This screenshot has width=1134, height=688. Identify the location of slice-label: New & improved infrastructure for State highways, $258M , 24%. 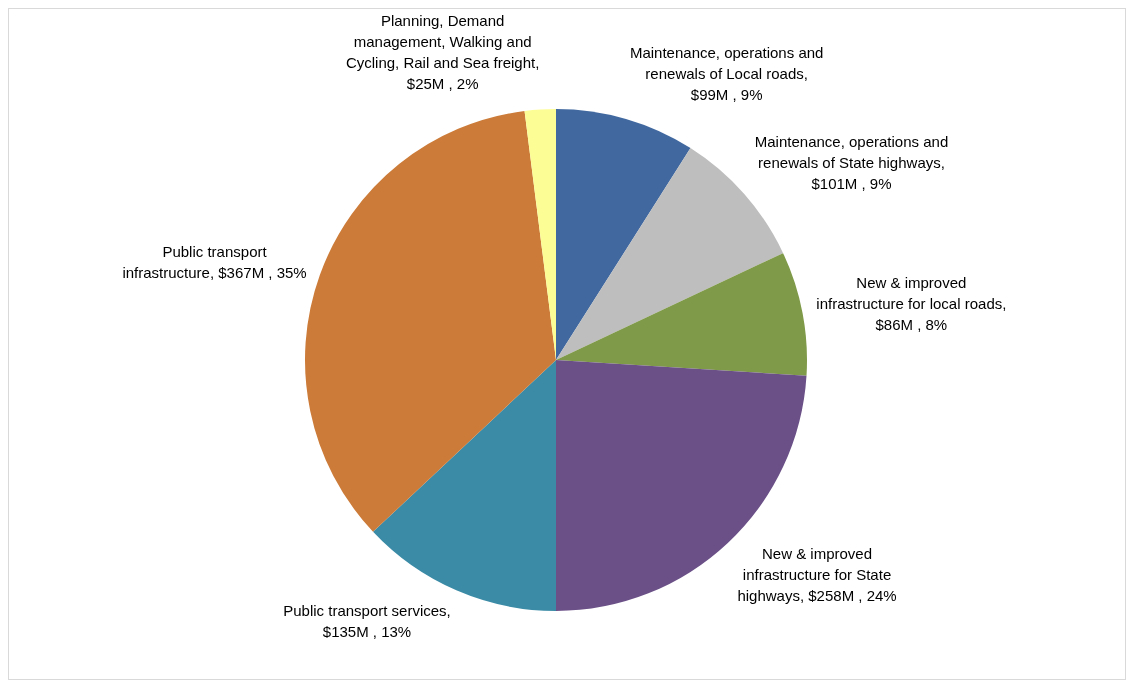
(817, 575).